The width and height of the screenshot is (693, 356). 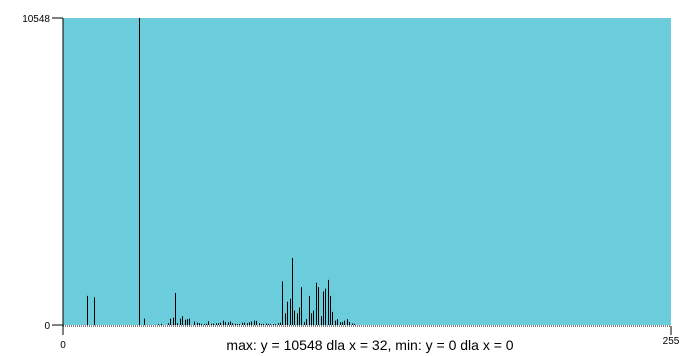 I want to click on y-tick-label-min: 0, so click(x=47, y=326).